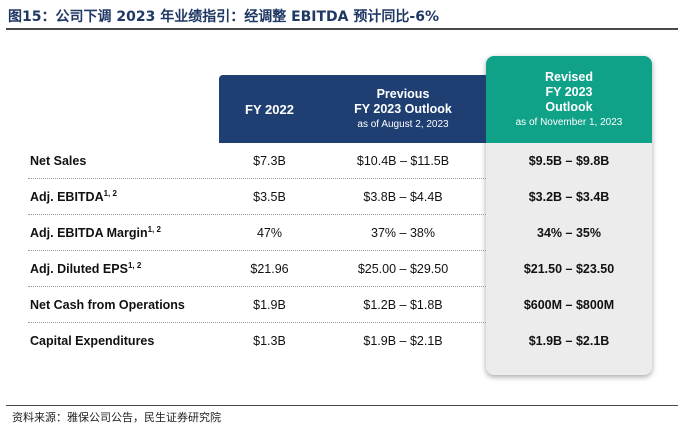  What do you see at coordinates (403, 233) in the screenshot?
I see `previous-outlook-value: 37% – 38%` at bounding box center [403, 233].